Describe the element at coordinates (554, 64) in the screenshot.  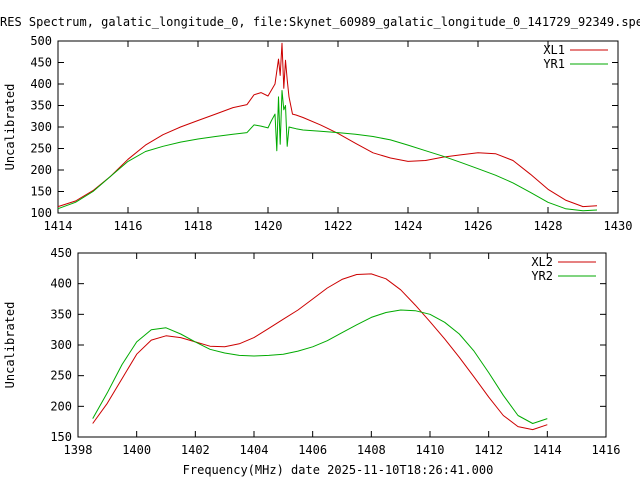
I see `legend-label-yr1: YR1` at that location.